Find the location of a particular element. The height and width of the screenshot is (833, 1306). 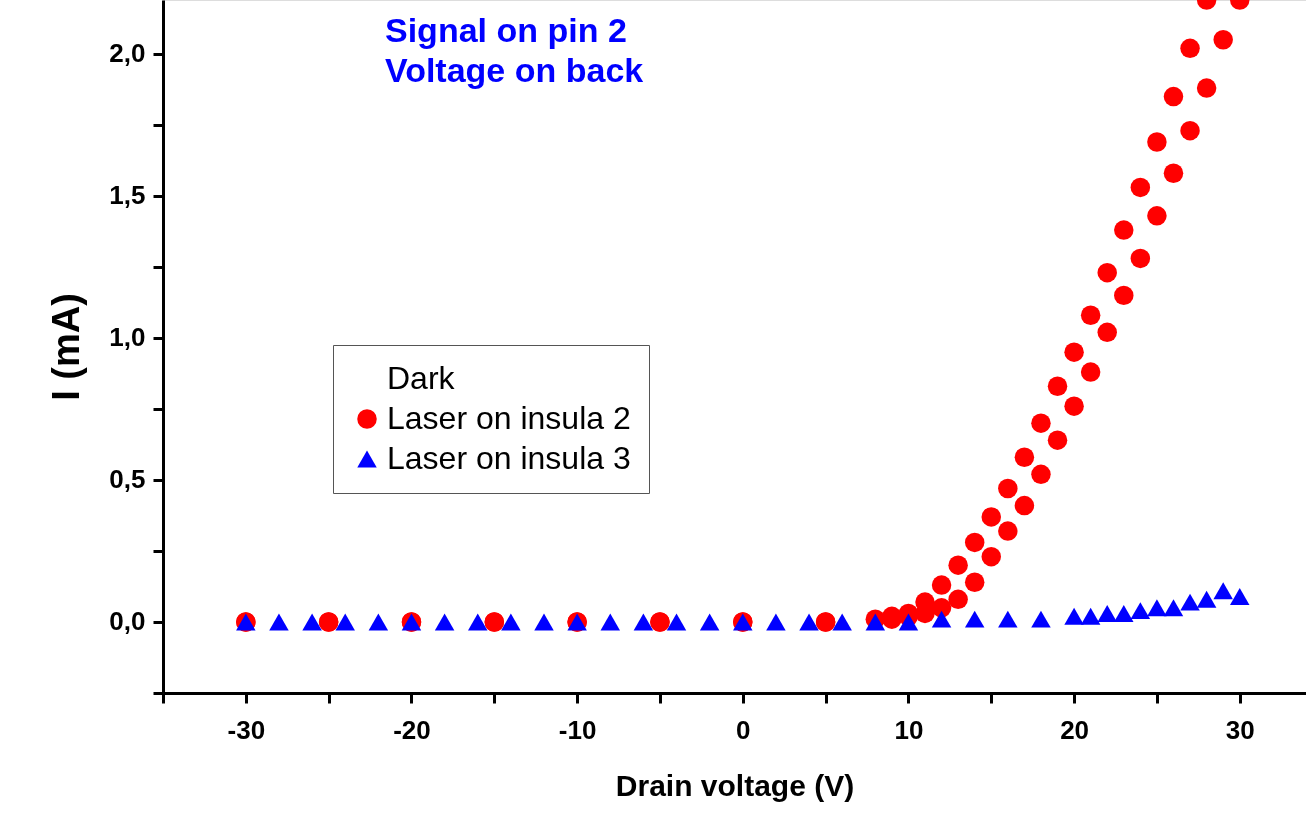

x-tick-label: 30 is located at coordinates (1240, 729).